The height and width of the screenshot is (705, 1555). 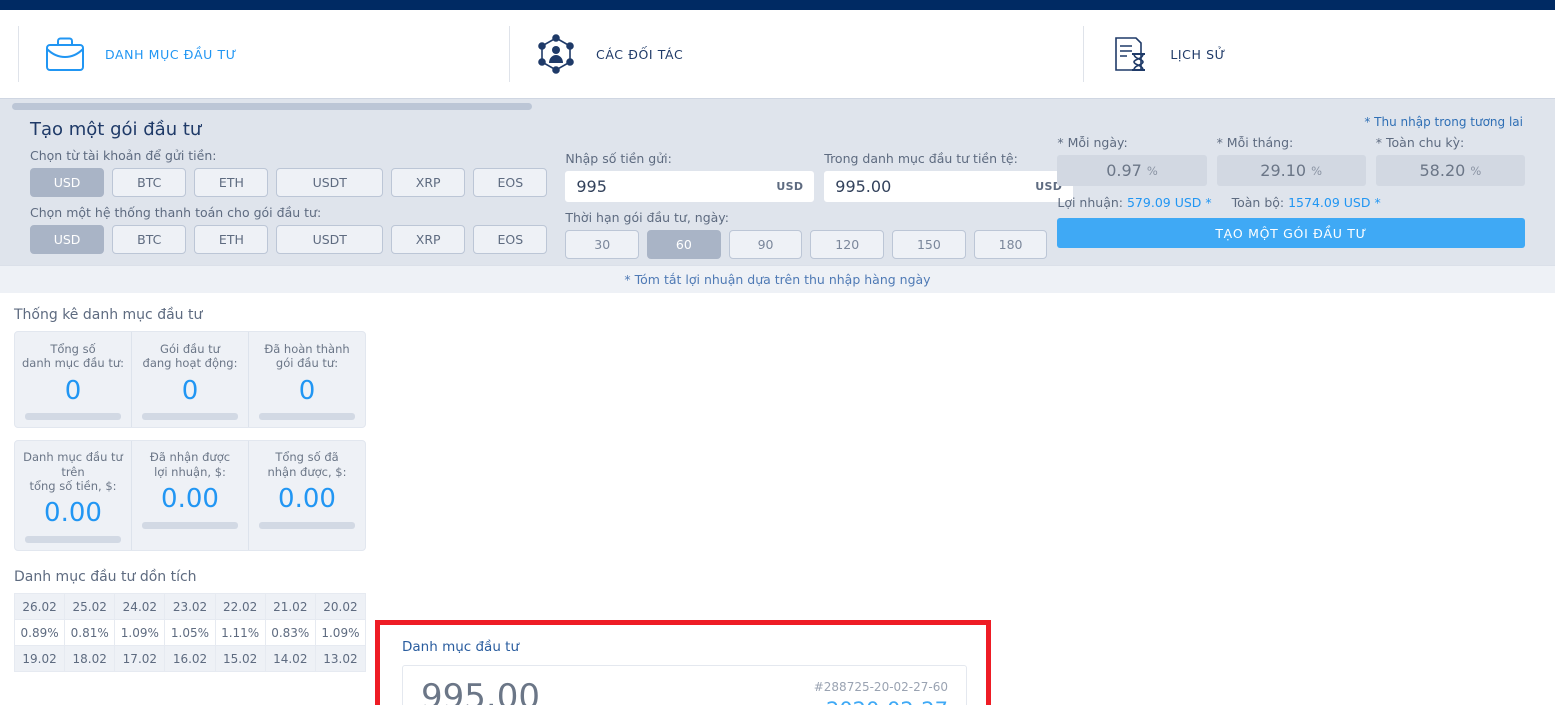 I want to click on portfolio-amount-block: 995.00 USD, so click(x=480, y=692).